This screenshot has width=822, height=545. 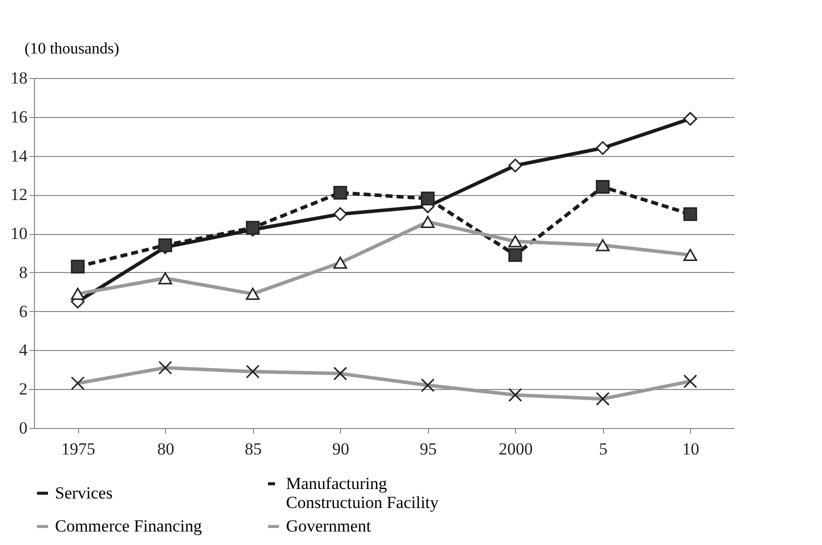 What do you see at coordinates (19, 234) in the screenshot?
I see `y-tick-label: 10` at bounding box center [19, 234].